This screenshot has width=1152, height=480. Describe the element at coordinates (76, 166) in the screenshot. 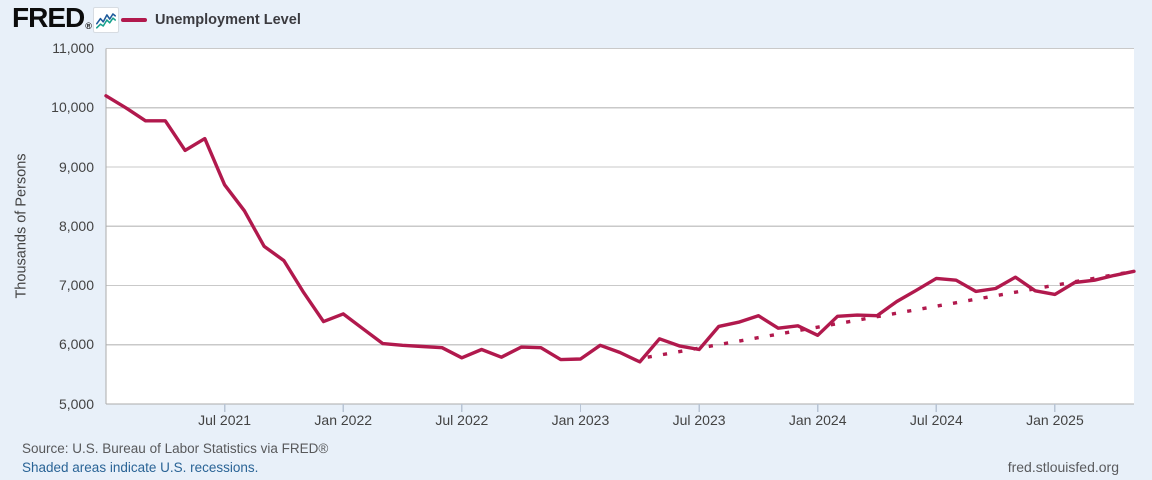

I see `y-axis-tick-label: 9,000` at that location.